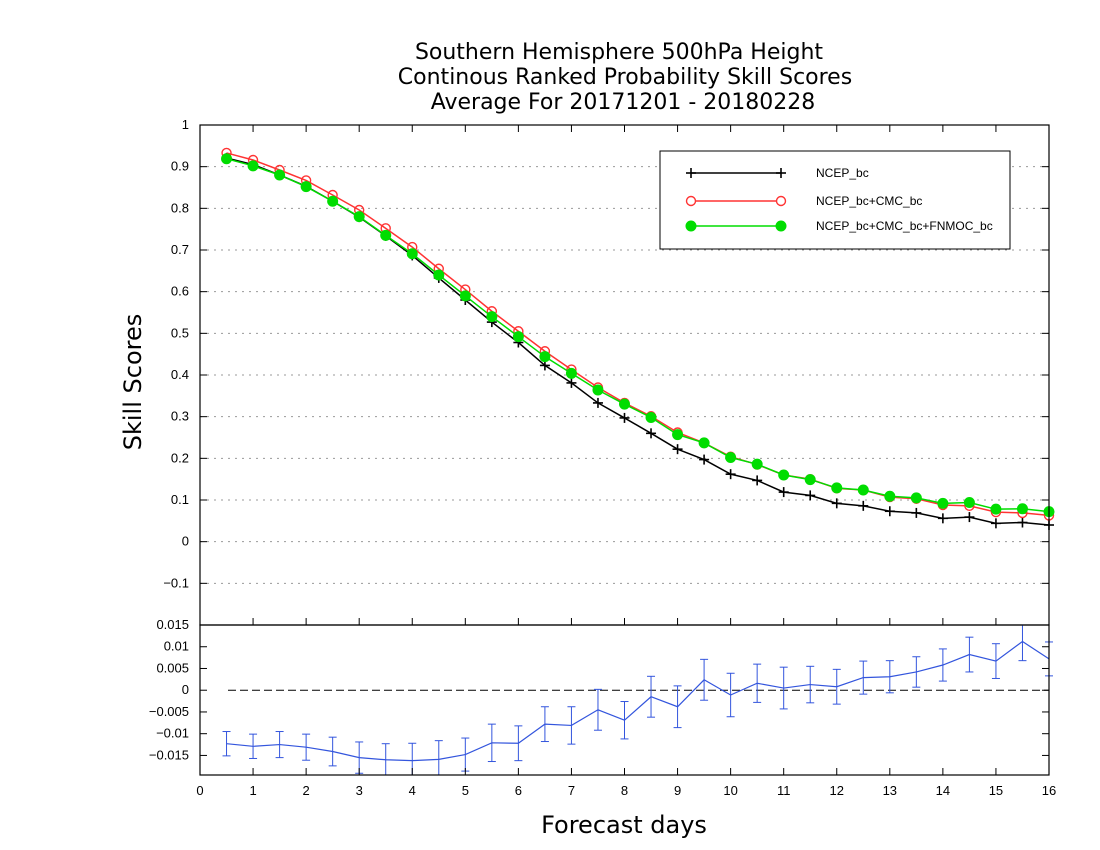  Describe the element at coordinates (169, 754) in the screenshot. I see `y-tick-label: −0.015` at that location.